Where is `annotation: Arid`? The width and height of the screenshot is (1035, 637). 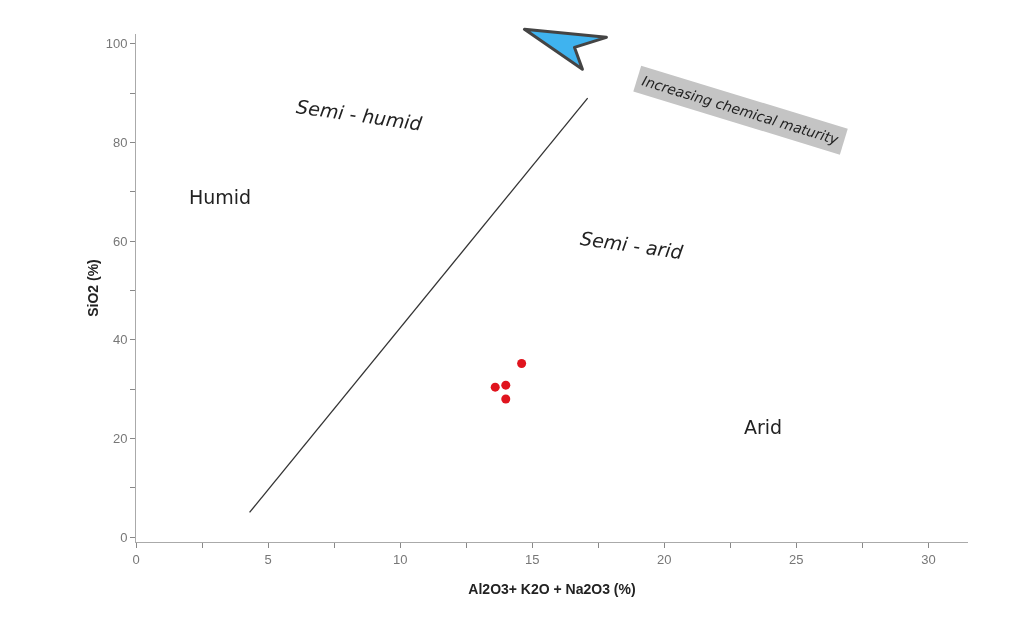 annotation: Arid is located at coordinates (763, 427).